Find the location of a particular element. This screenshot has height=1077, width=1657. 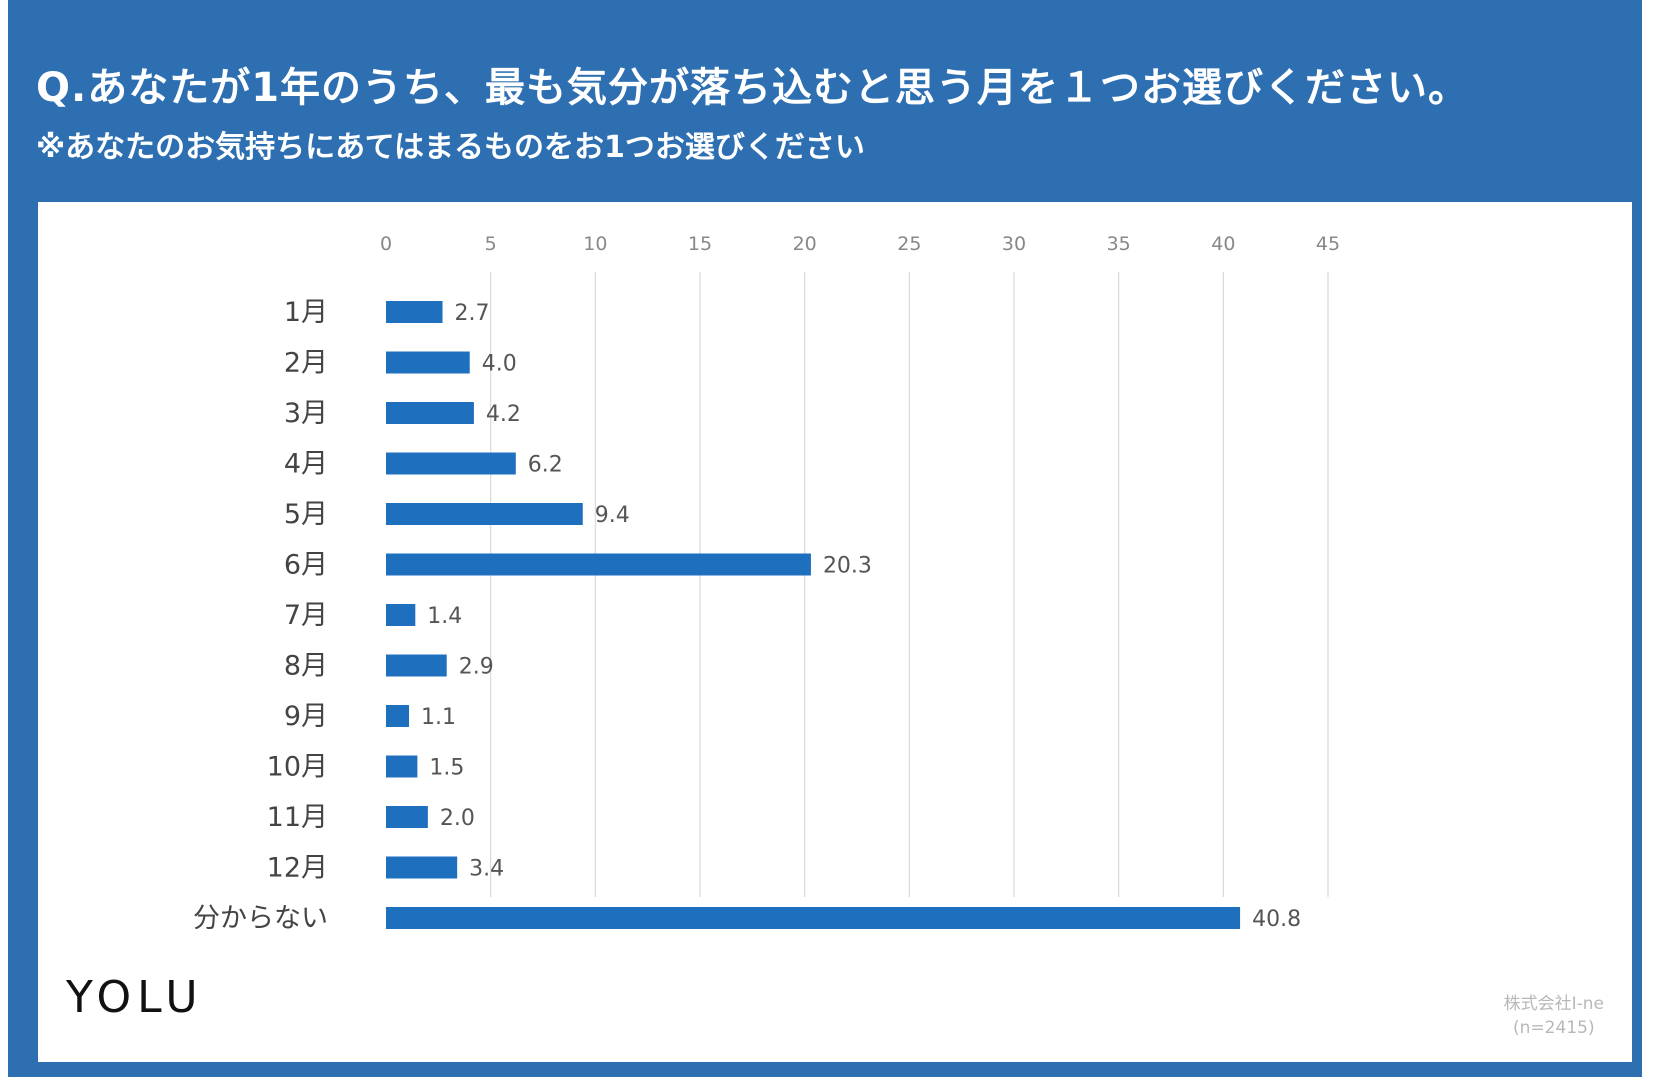

data-label: 9.4 is located at coordinates (612, 515).